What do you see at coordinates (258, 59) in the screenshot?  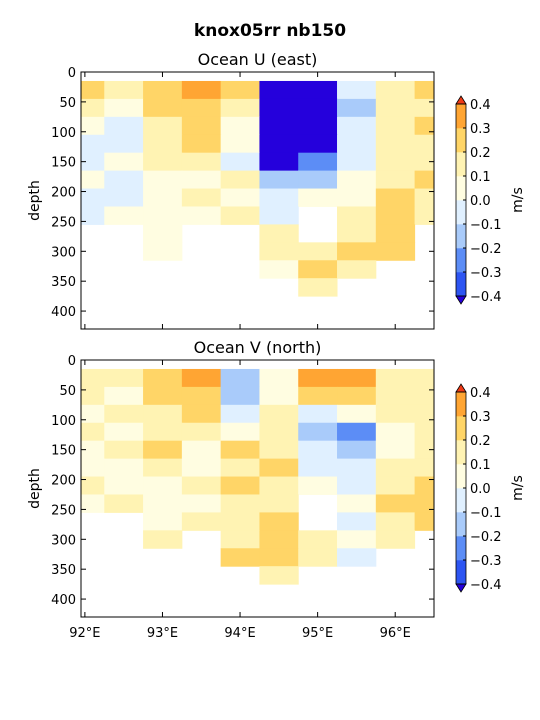 I see `panel-title: Ocean U (east)` at bounding box center [258, 59].